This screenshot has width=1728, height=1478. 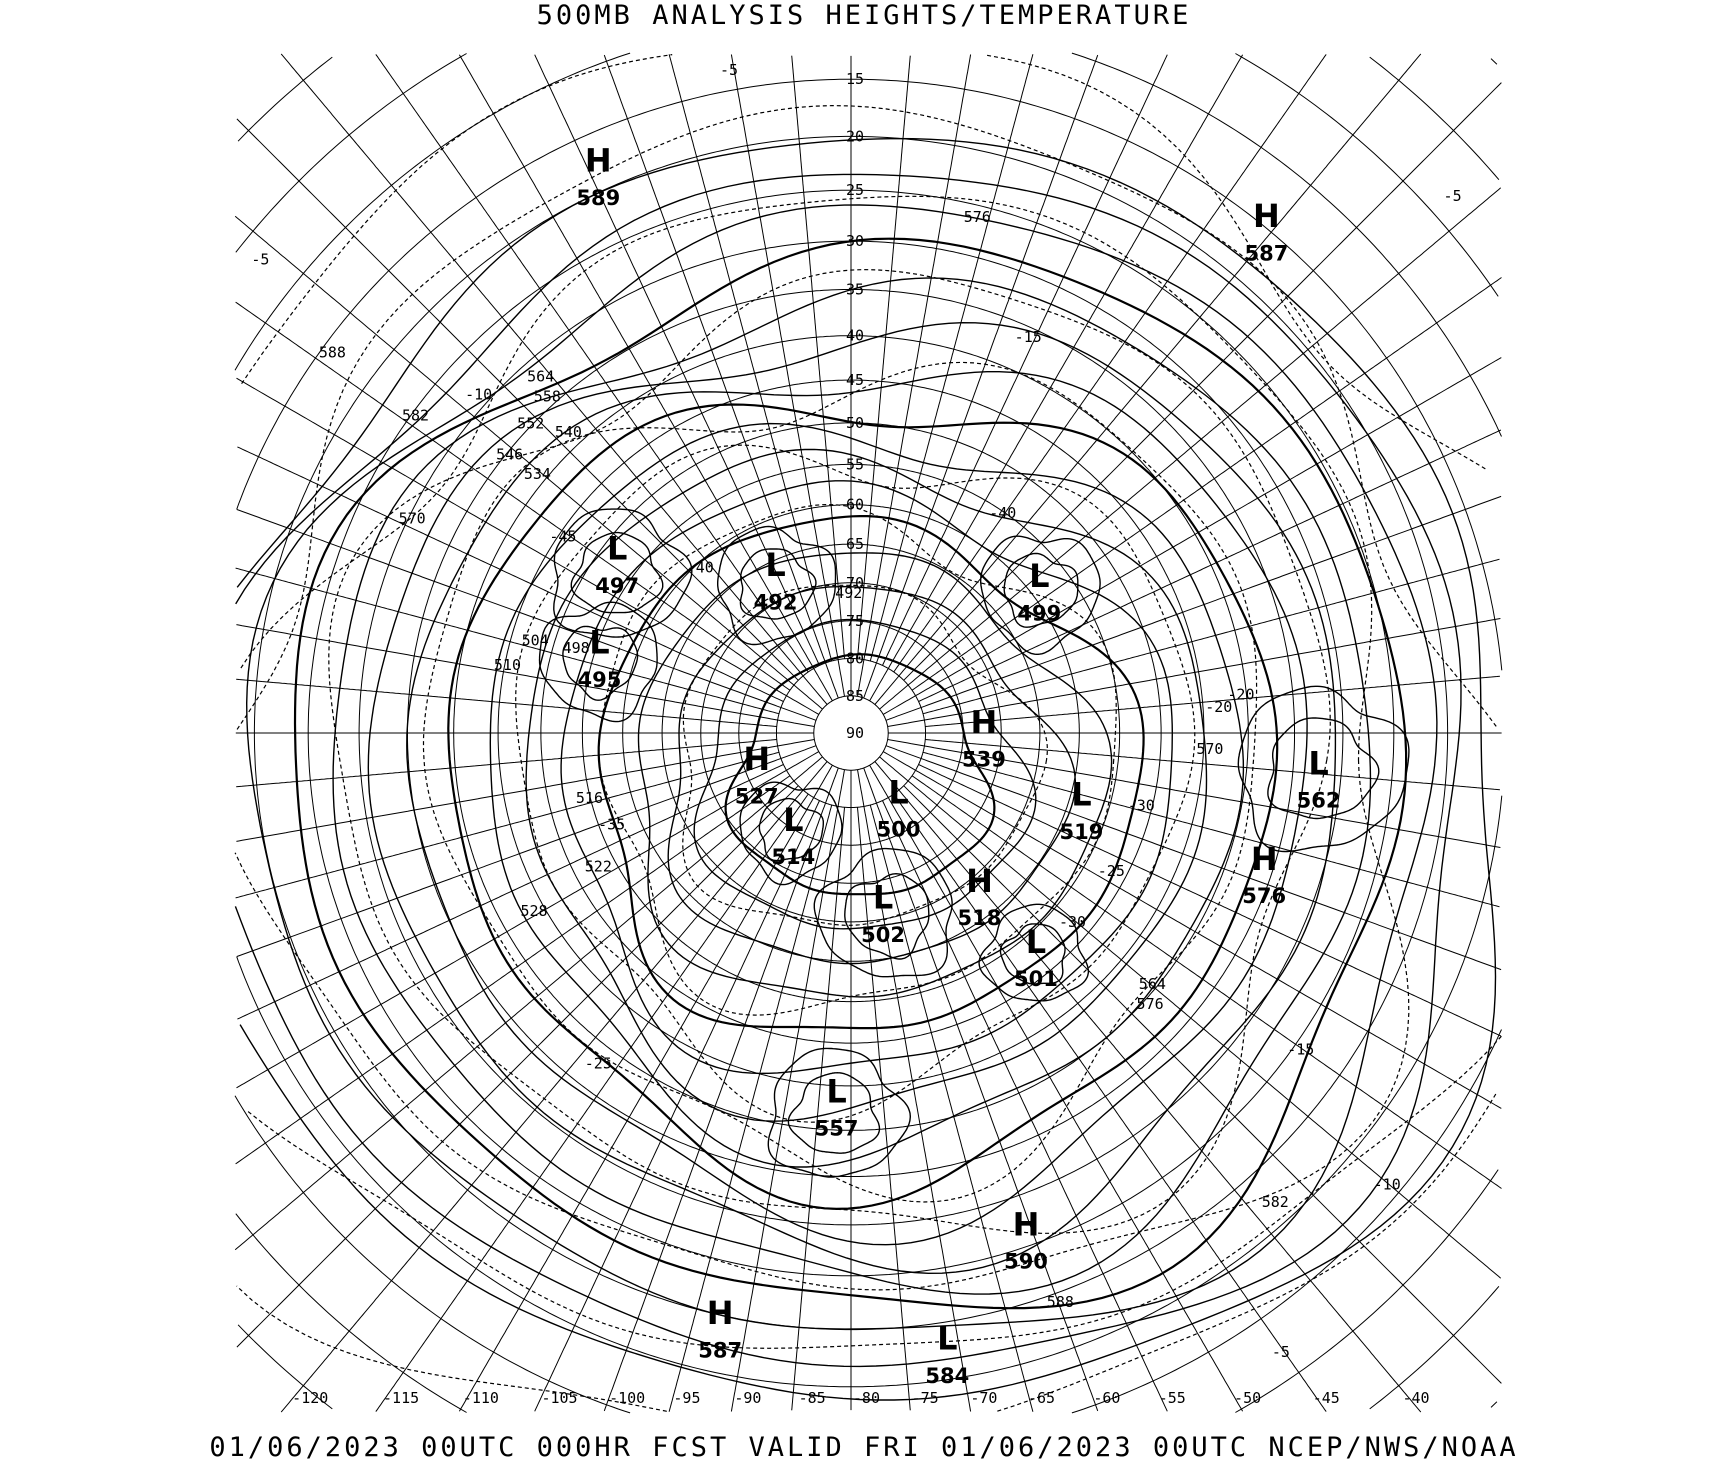 What do you see at coordinates (1319, 801) in the screenshot?
I see `center-value: 562` at bounding box center [1319, 801].